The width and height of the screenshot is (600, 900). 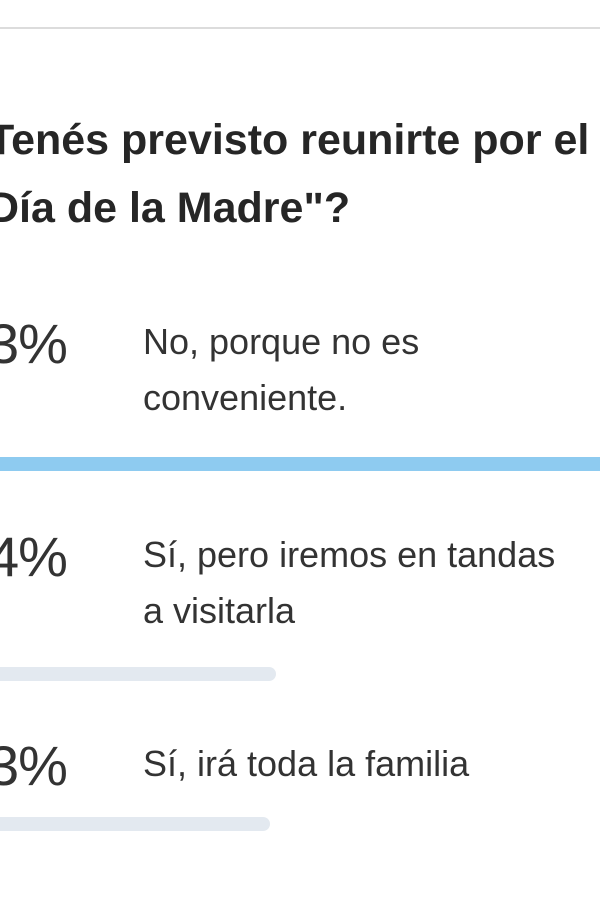 What do you see at coordinates (34, 343) in the screenshot?
I see `option-1-percent: 3%` at bounding box center [34, 343].